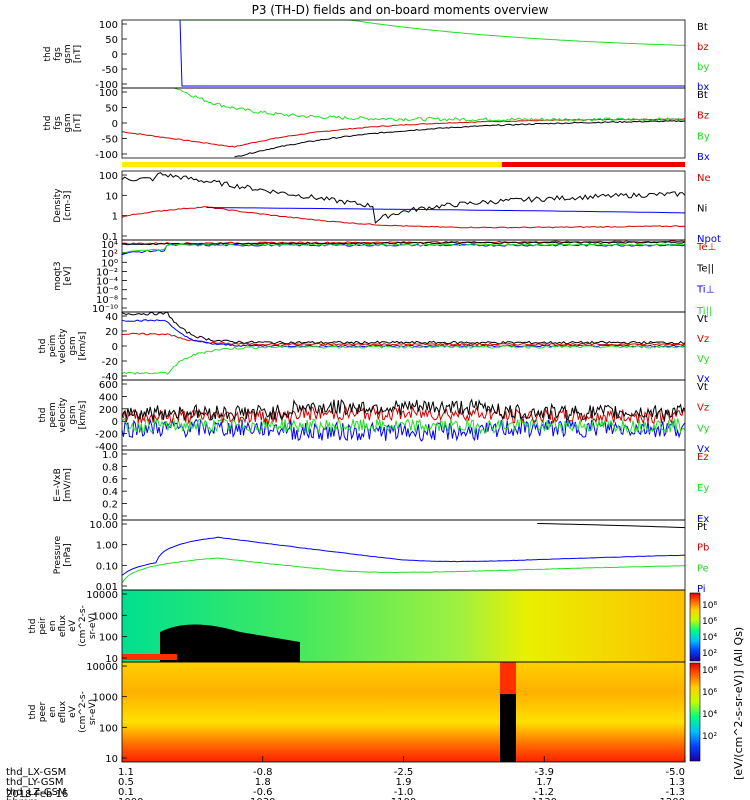 This screenshot has height=800, width=750. Describe the element at coordinates (702, 387) in the screenshot. I see `legend-vt: Vt` at that location.